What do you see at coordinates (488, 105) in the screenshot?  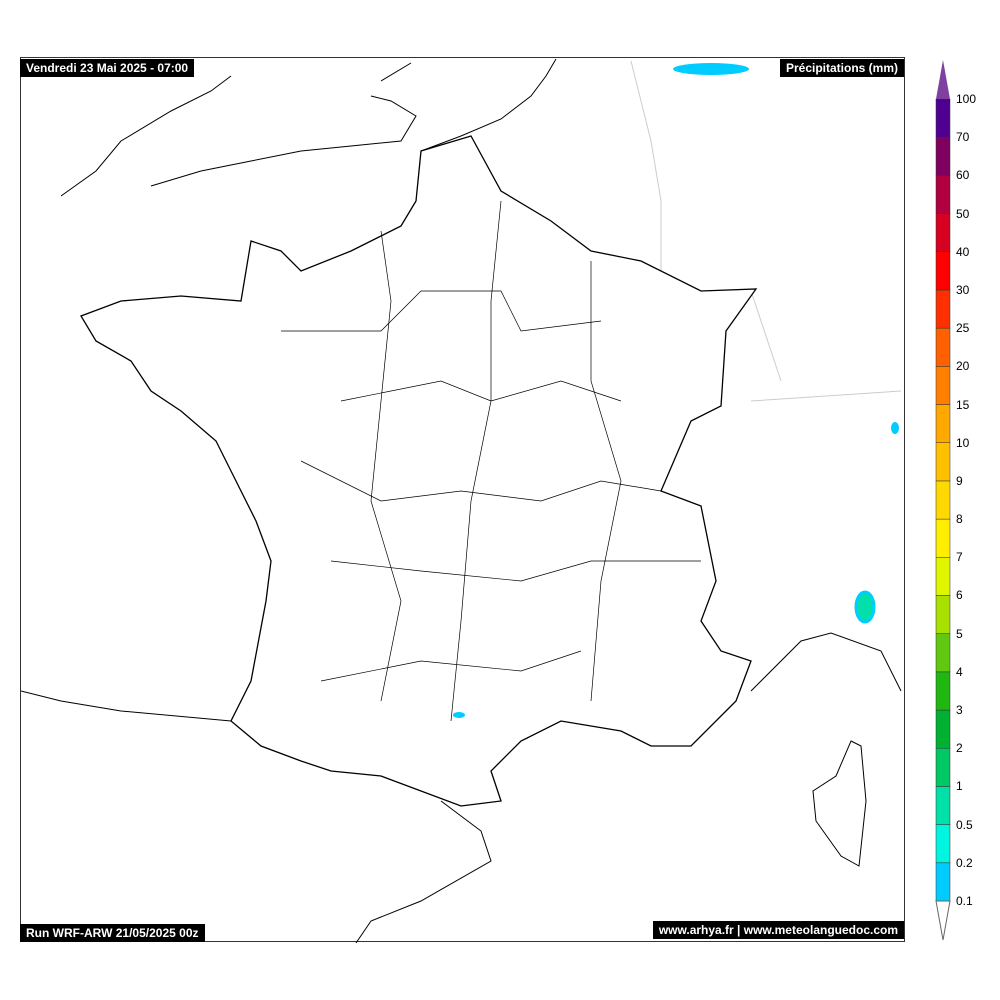 I see `benelux-coastline` at bounding box center [488, 105].